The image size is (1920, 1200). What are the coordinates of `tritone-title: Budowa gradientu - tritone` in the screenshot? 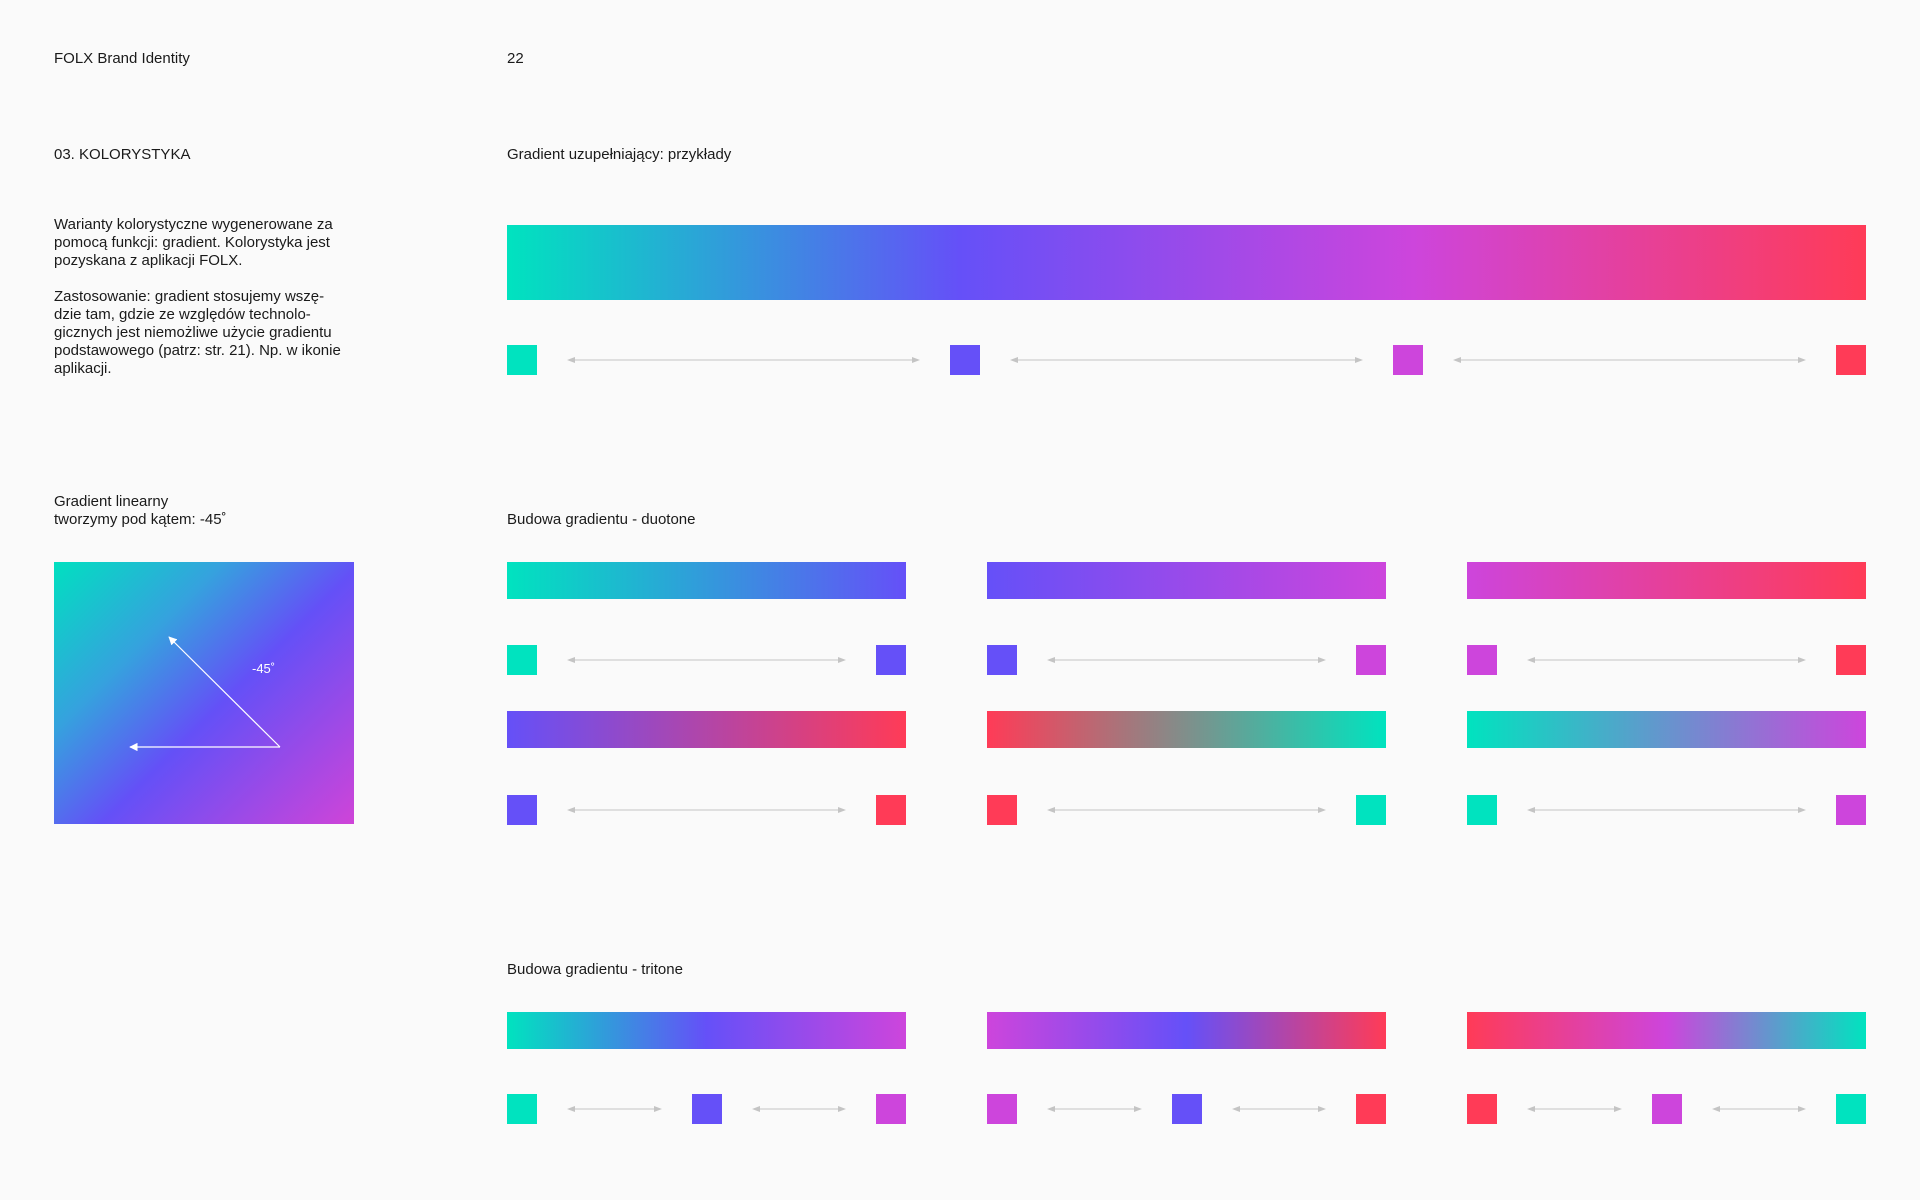 It's located at (595, 969).